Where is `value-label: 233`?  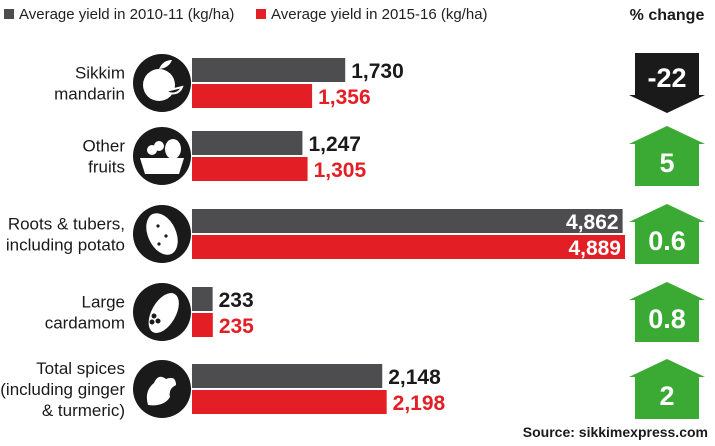 value-label: 233 is located at coordinates (236, 300).